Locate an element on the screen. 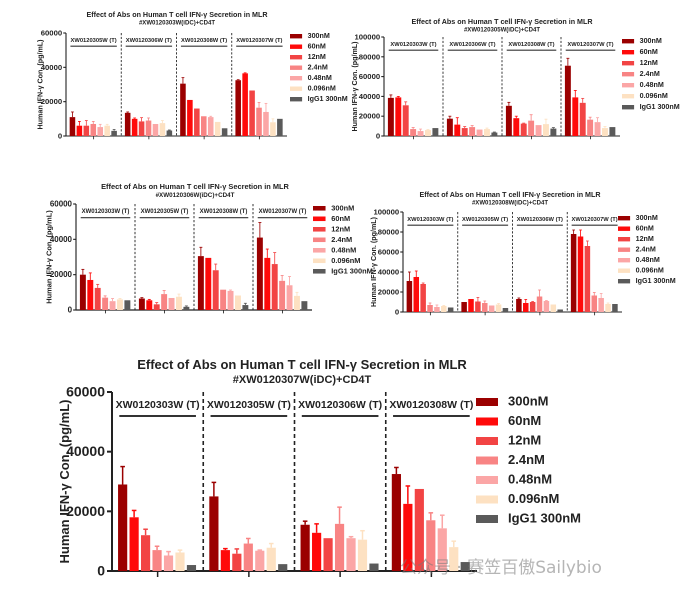 This screenshot has height=594, width=685. y-axis-label: Human IFN-γ Con. (pg/mL) is located at coordinates (355, 86).